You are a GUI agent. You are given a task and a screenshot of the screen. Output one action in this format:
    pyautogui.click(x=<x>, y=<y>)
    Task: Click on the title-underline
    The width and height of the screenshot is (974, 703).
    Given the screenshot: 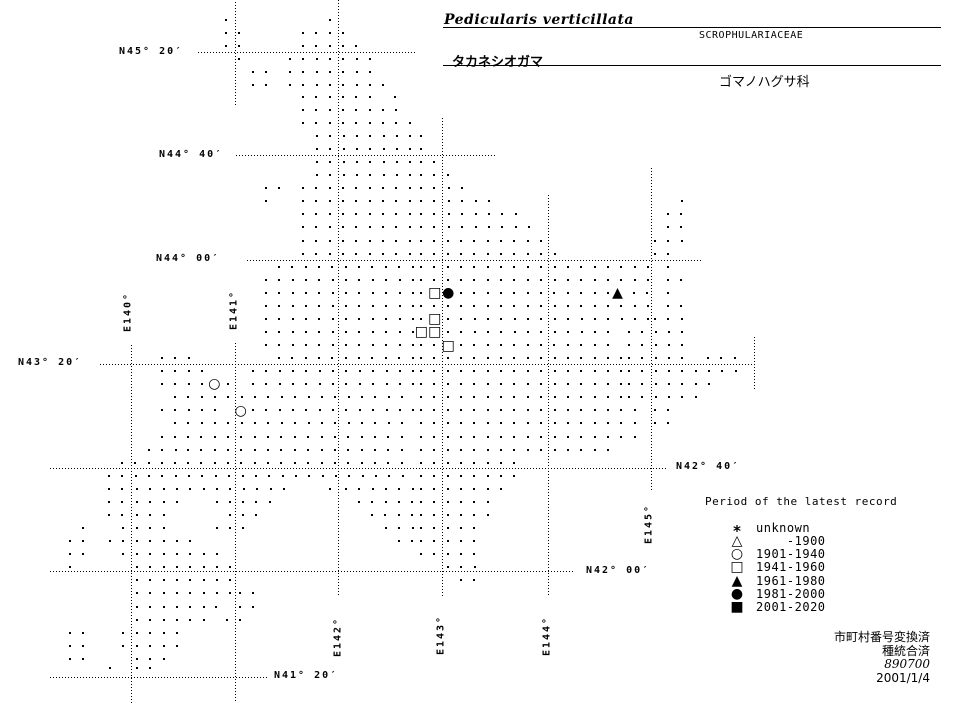 What is the action you would take?
    pyautogui.click(x=692, y=27)
    